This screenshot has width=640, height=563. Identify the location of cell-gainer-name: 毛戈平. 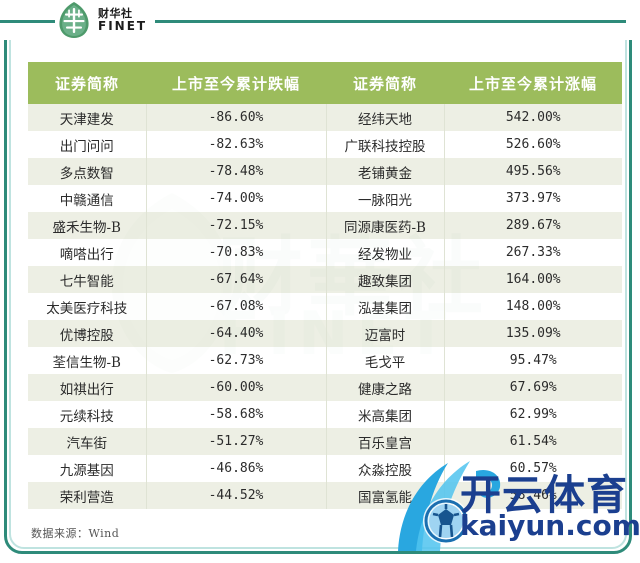
(385, 360).